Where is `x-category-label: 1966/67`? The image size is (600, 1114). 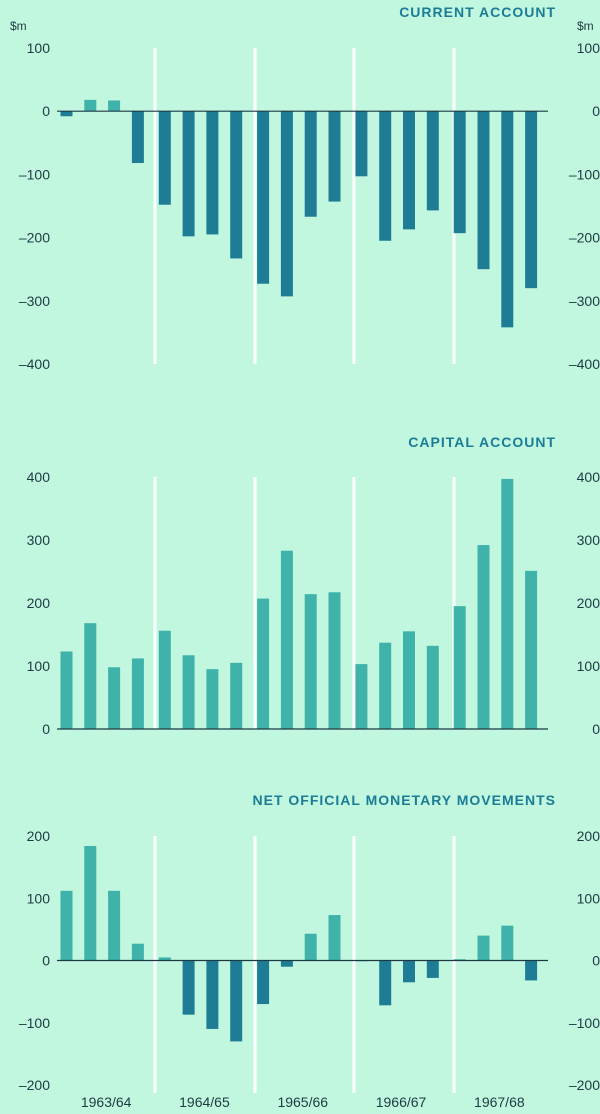
x-category-label: 1966/67 is located at coordinates (401, 1102).